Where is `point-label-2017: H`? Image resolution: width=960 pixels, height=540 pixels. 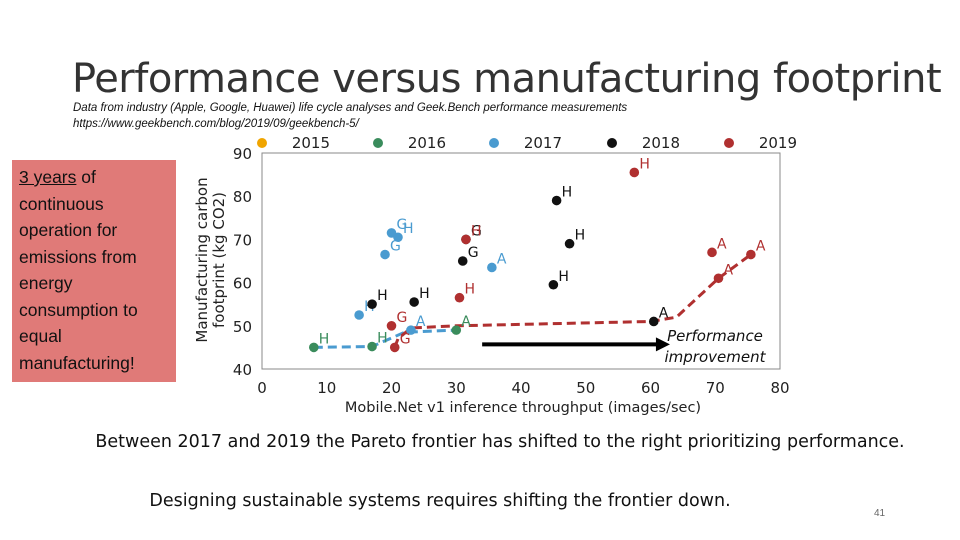
point-label-2017: H is located at coordinates (408, 229).